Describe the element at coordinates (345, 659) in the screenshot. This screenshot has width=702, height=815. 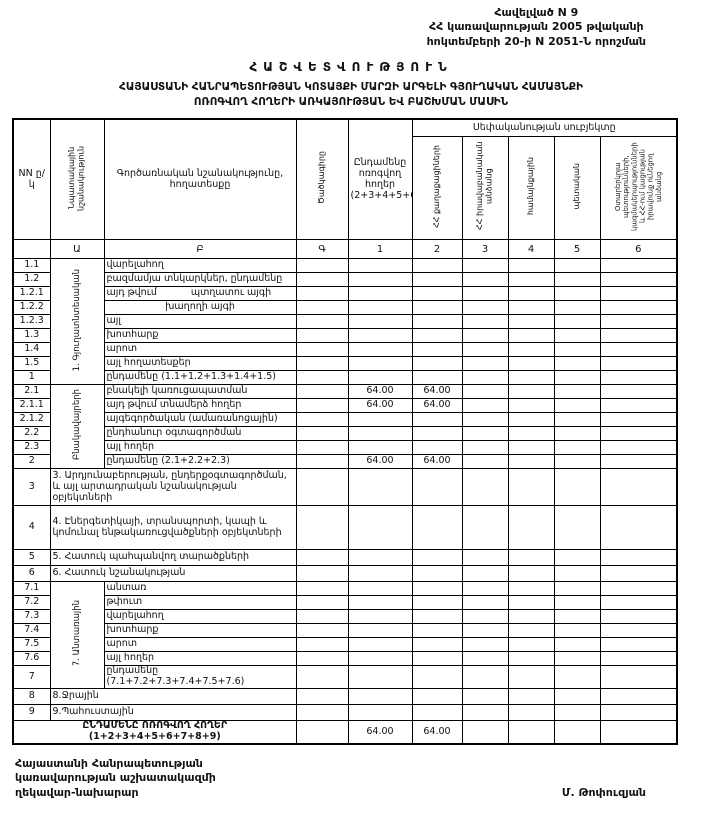
I see `table-row: 7.6 այլ հողեր` at that location.